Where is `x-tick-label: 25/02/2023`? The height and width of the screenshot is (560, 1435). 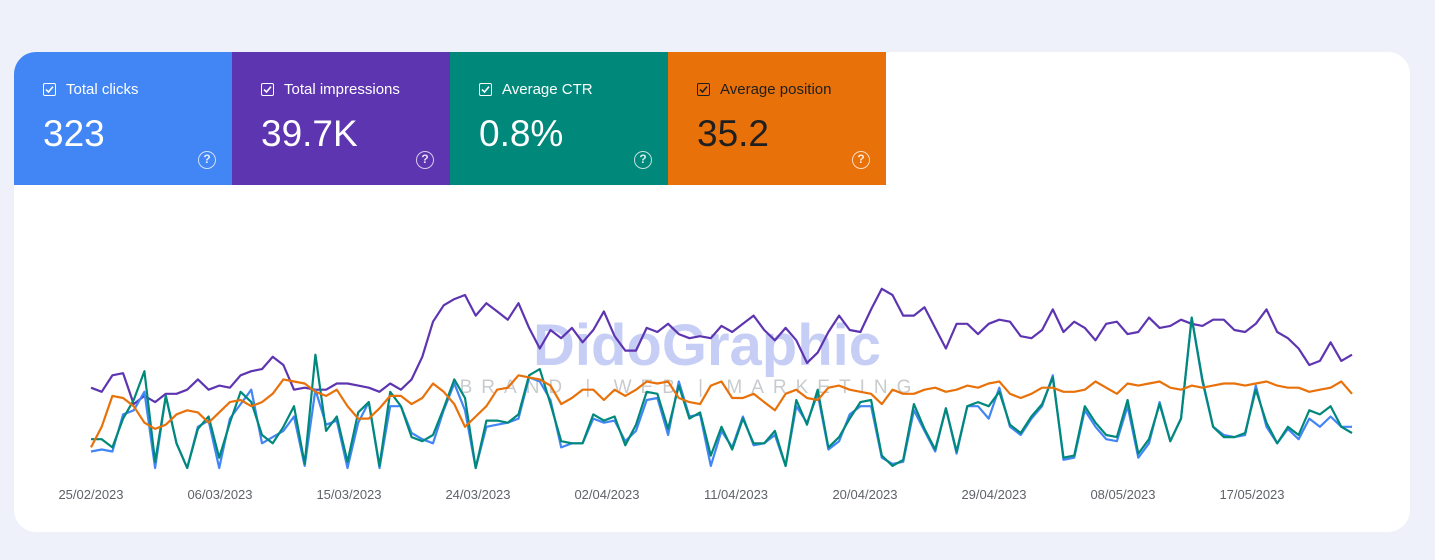 x-tick-label: 25/02/2023 is located at coordinates (90, 494).